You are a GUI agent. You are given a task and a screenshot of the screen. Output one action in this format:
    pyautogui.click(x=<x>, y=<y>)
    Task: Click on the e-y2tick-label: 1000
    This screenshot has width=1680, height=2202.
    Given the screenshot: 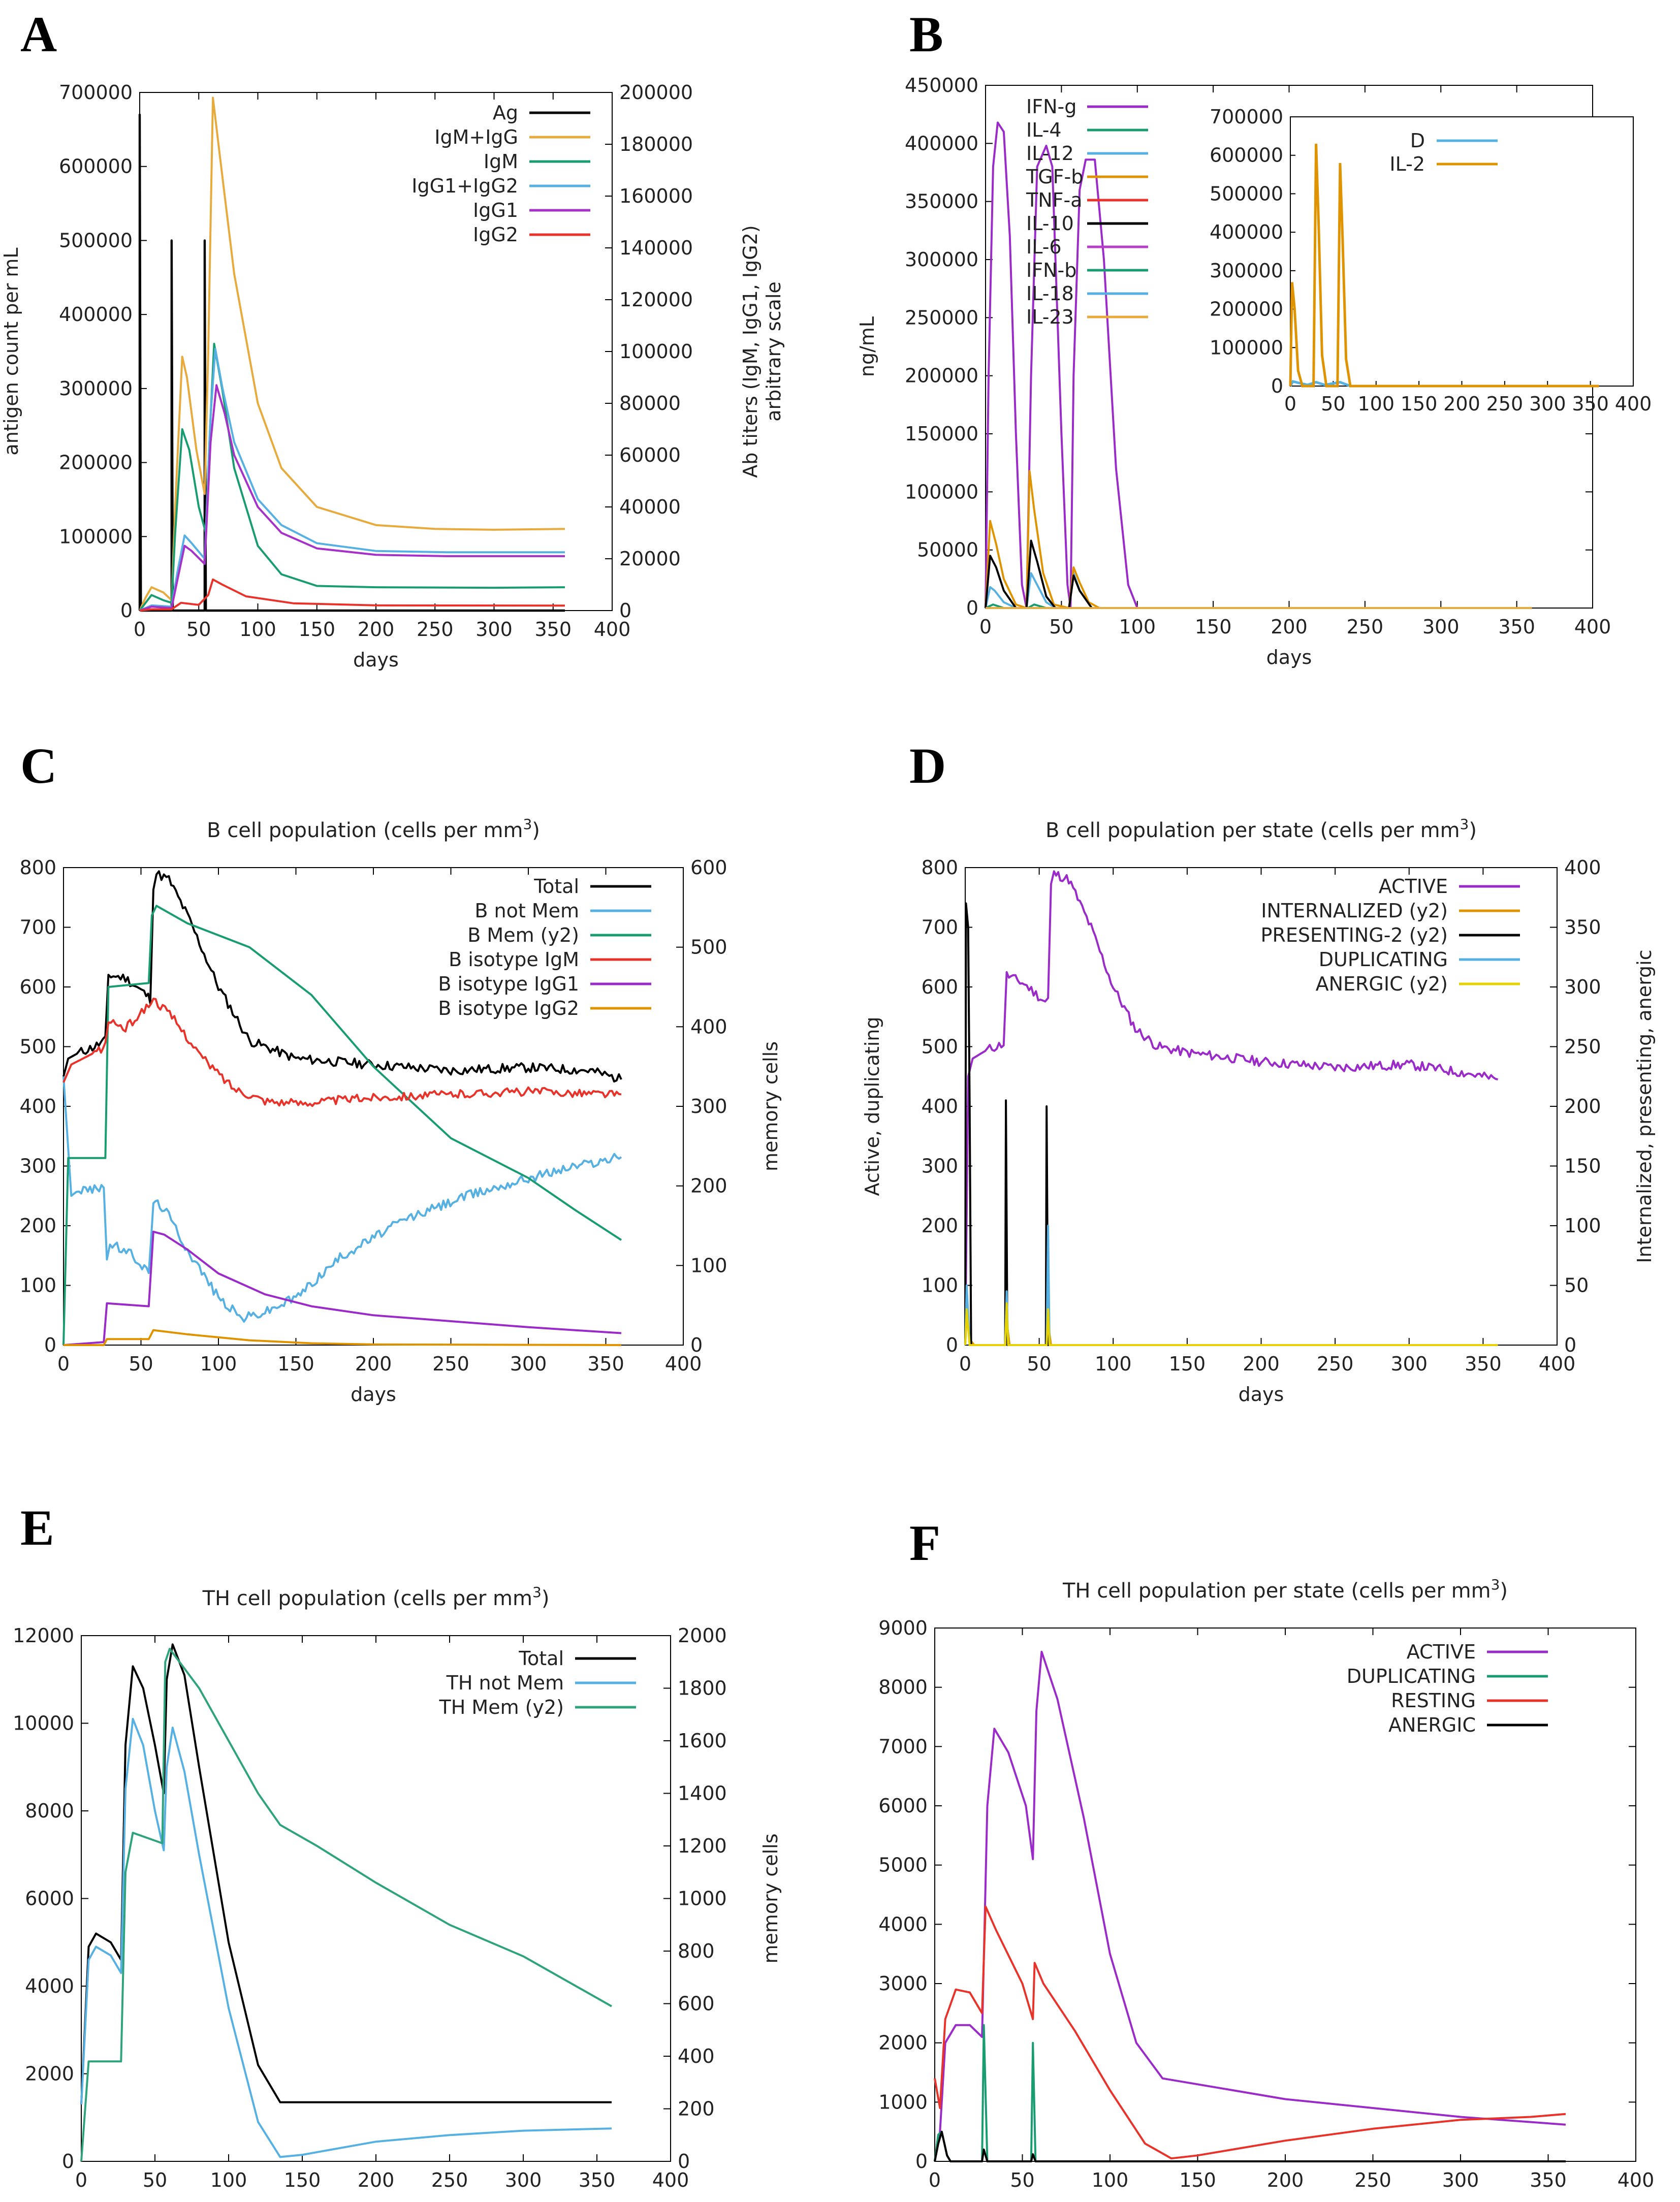 What is the action you would take?
    pyautogui.click(x=702, y=1899)
    